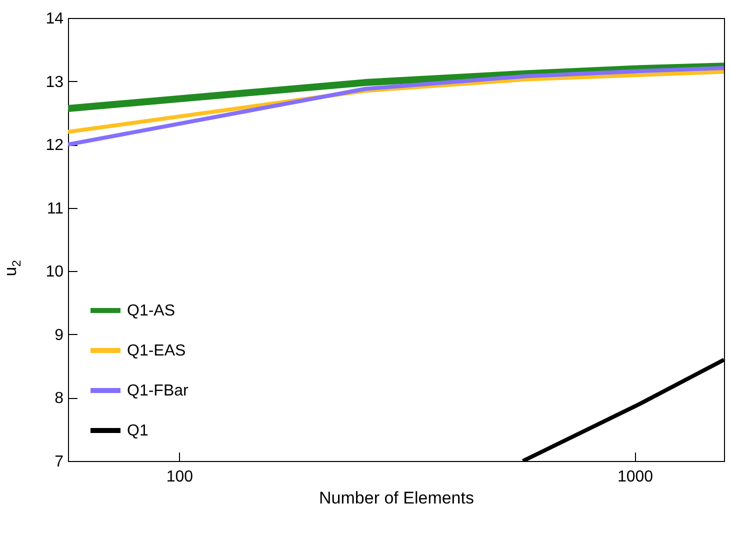 The height and width of the screenshot is (533, 730). I want to click on legend-label: Q1-FBar, so click(158, 391).